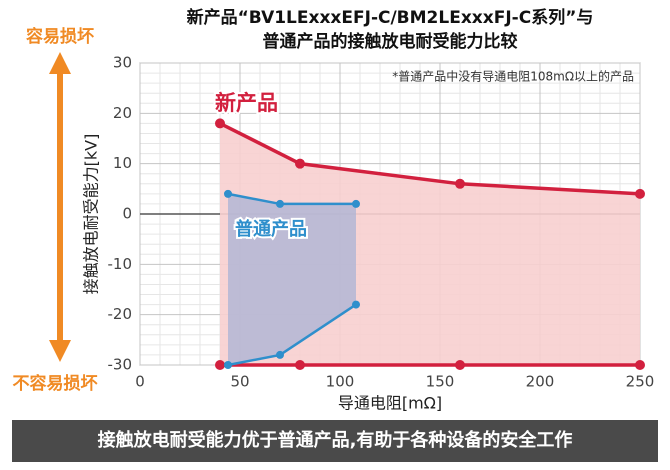  Describe the element at coordinates (540, 382) in the screenshot. I see `x-tick-label: 200` at that location.